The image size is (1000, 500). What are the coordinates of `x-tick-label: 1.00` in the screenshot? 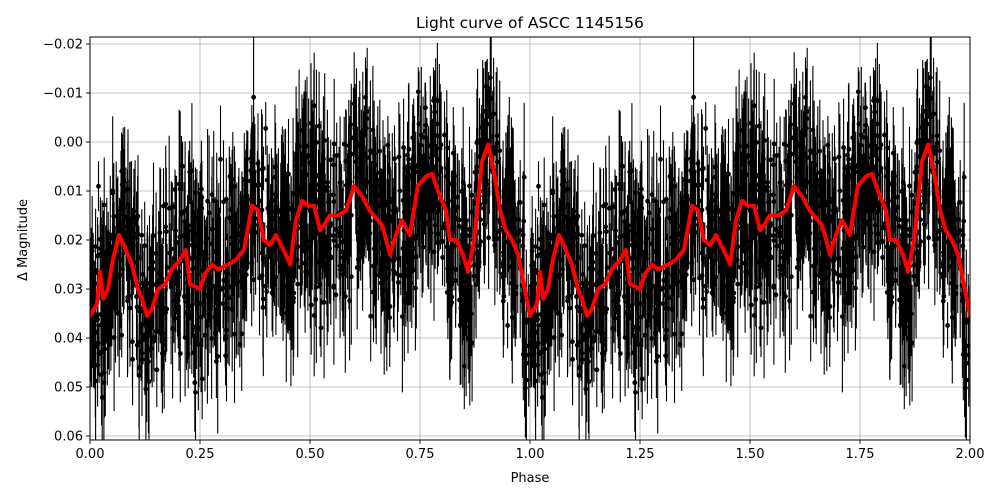 It's located at (530, 454).